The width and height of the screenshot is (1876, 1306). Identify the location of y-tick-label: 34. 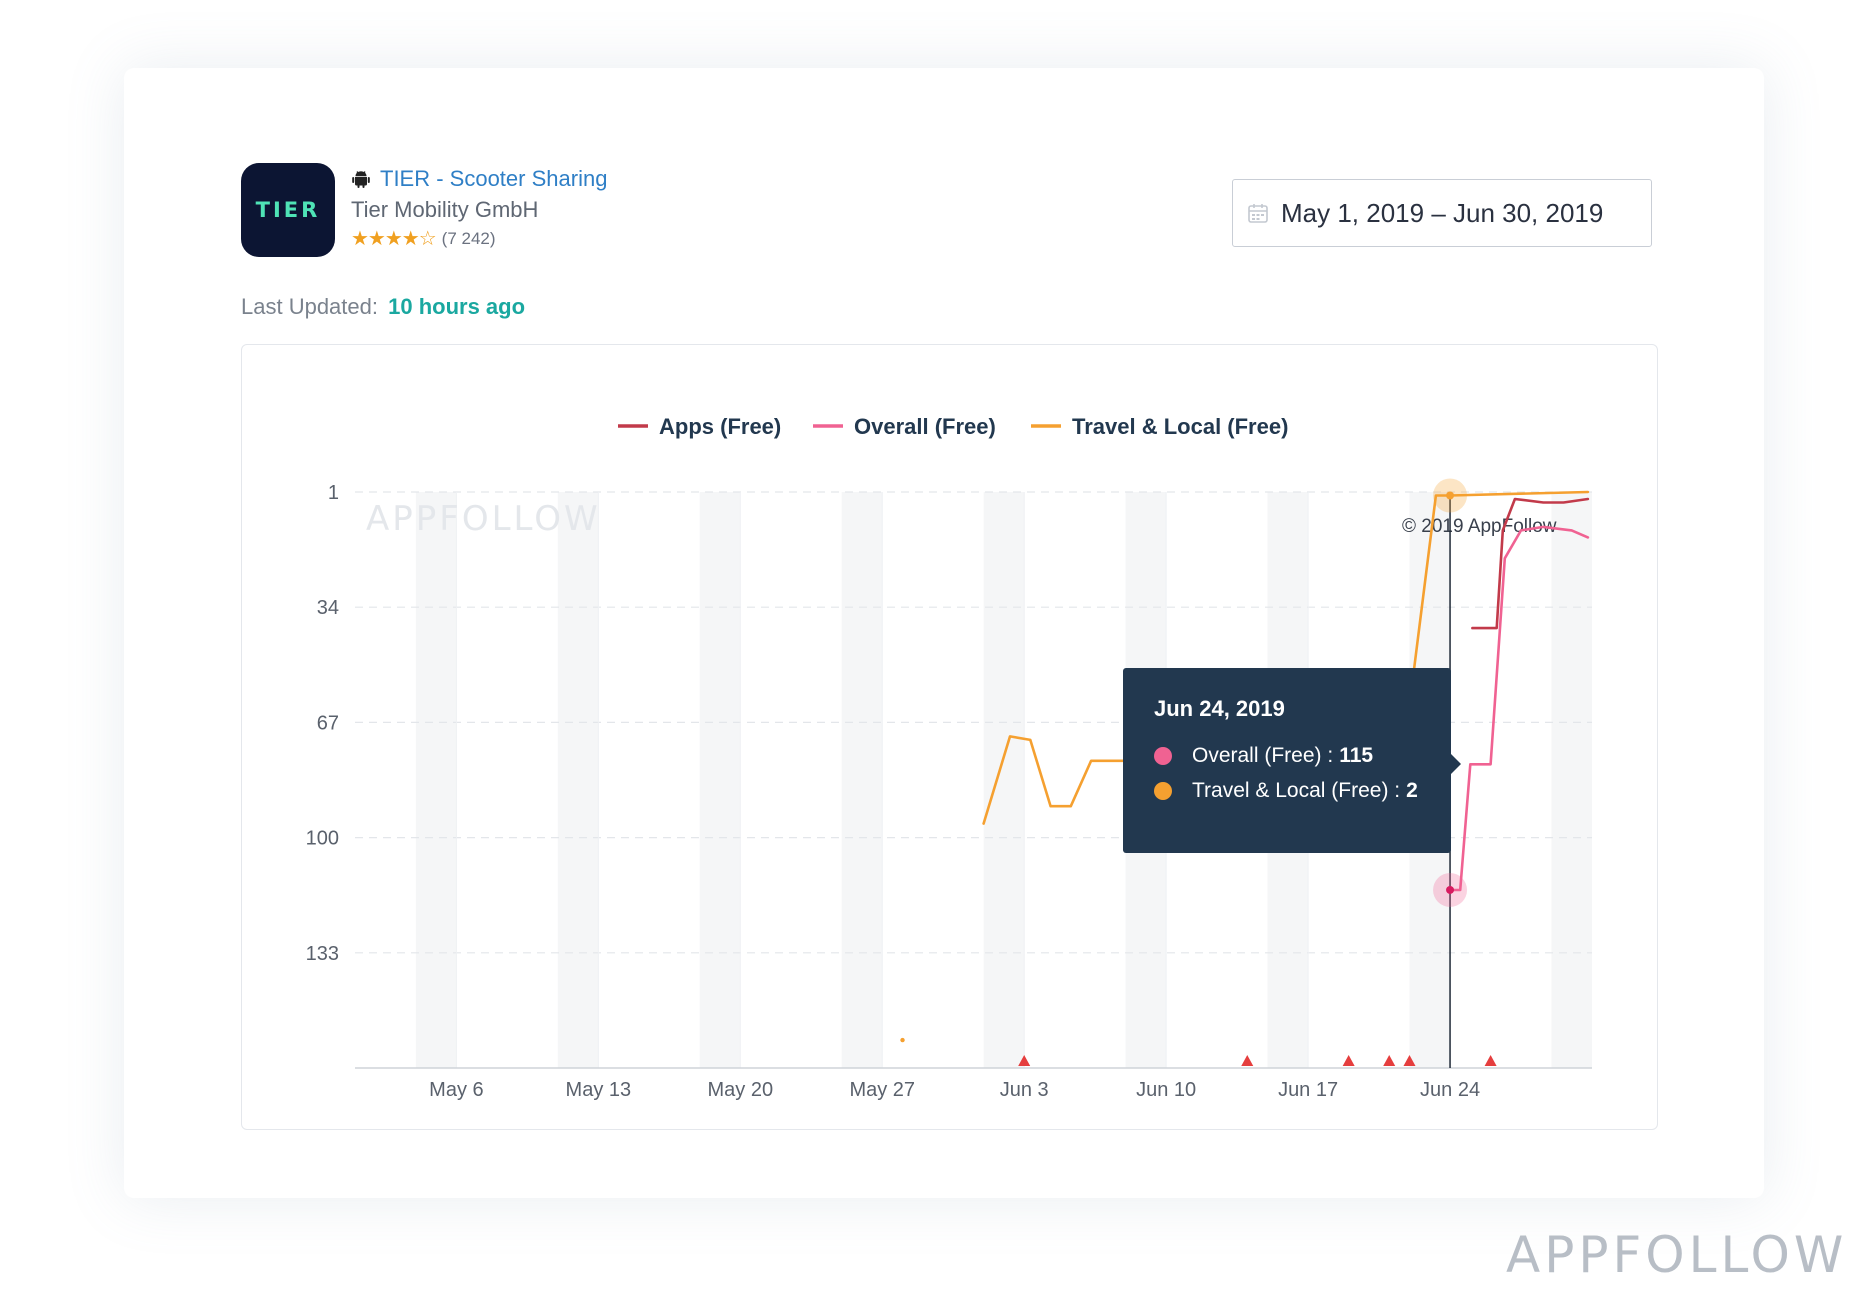
(328, 608).